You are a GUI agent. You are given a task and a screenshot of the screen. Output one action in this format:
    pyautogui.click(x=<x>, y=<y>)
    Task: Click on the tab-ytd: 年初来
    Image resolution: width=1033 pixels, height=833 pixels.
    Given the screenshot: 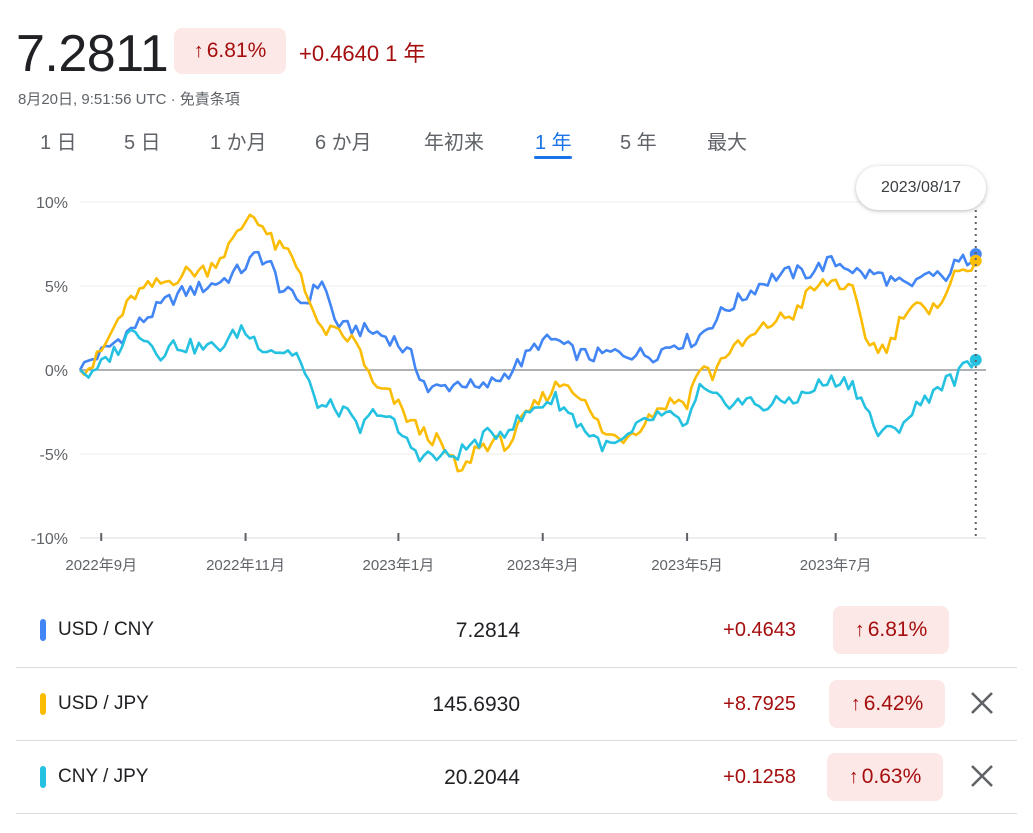 What is the action you would take?
    pyautogui.click(x=454, y=143)
    